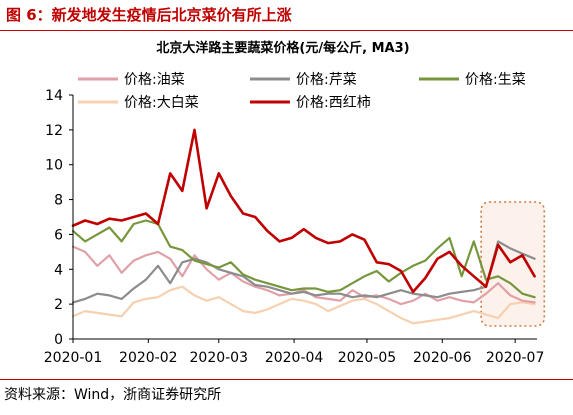 The image size is (573, 415). I want to click on legend-label-3: 价格:生菜, so click(495, 80).